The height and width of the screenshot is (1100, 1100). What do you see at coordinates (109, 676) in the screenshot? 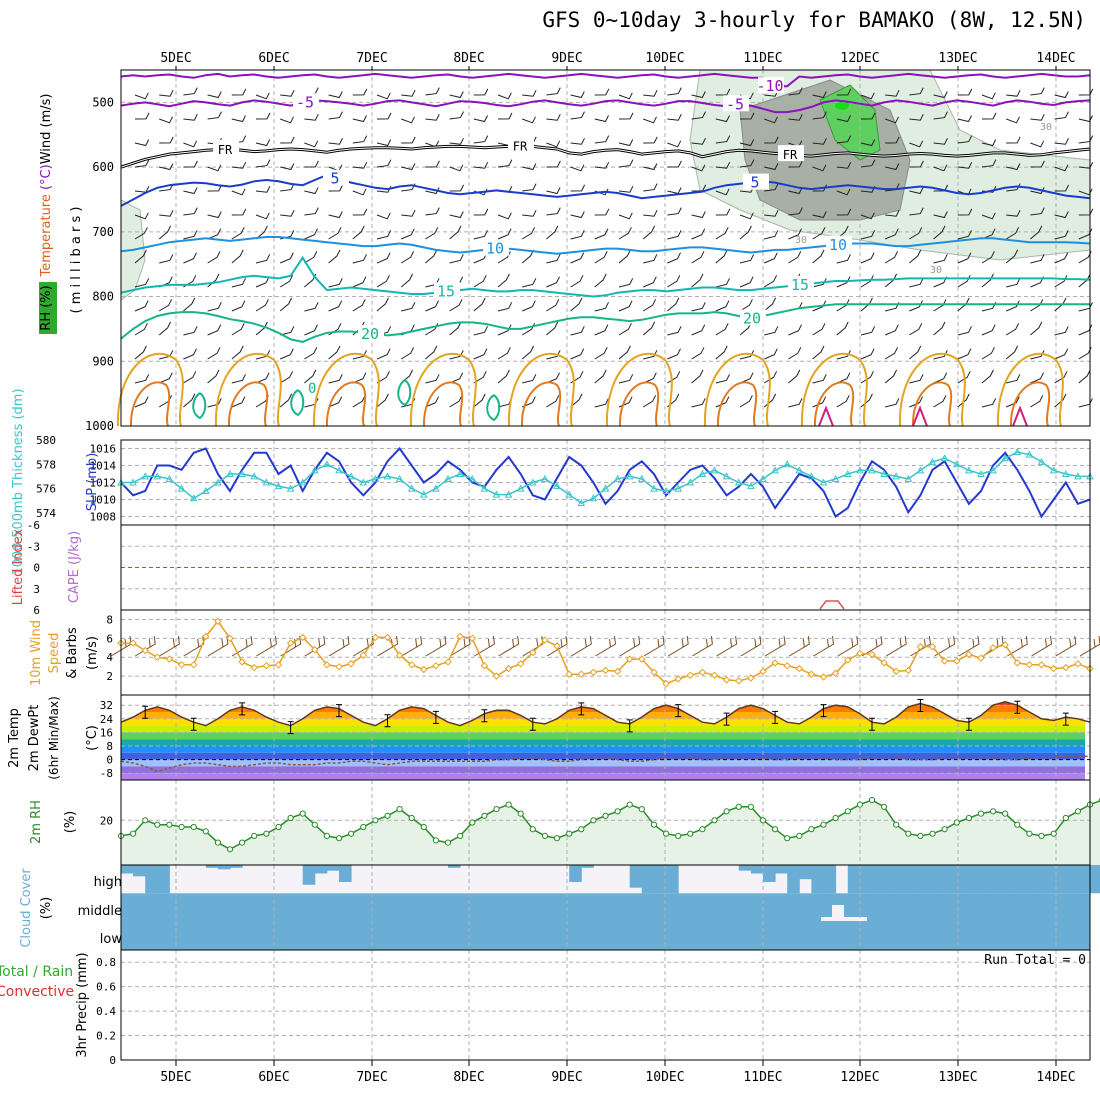
I see `wind-tick-label: 2` at bounding box center [109, 676].